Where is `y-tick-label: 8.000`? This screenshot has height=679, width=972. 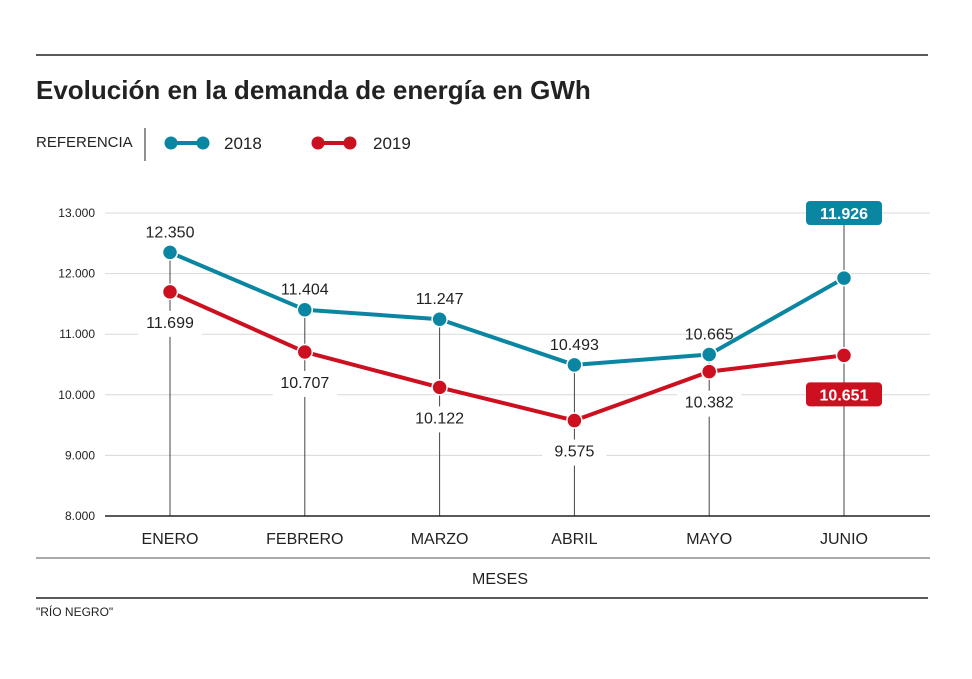 y-tick-label: 8.000 is located at coordinates (80, 516).